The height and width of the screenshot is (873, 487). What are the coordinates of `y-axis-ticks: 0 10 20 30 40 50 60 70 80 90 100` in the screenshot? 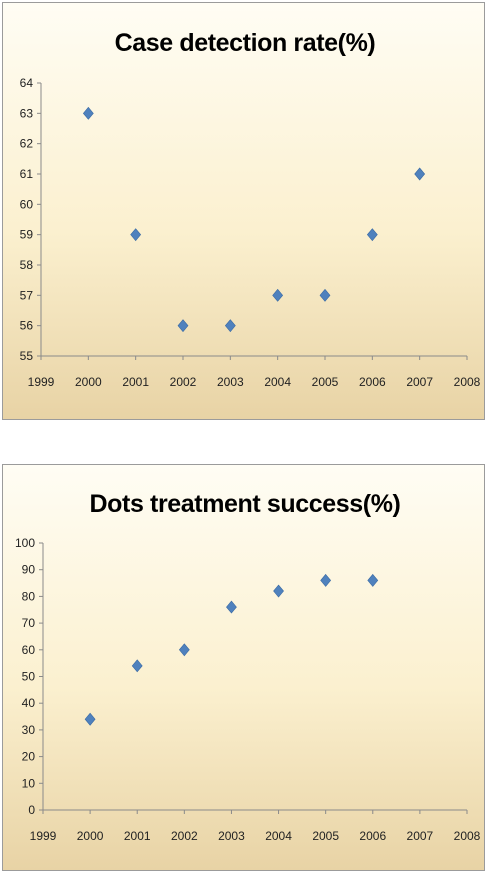 It's located at (29, 676).